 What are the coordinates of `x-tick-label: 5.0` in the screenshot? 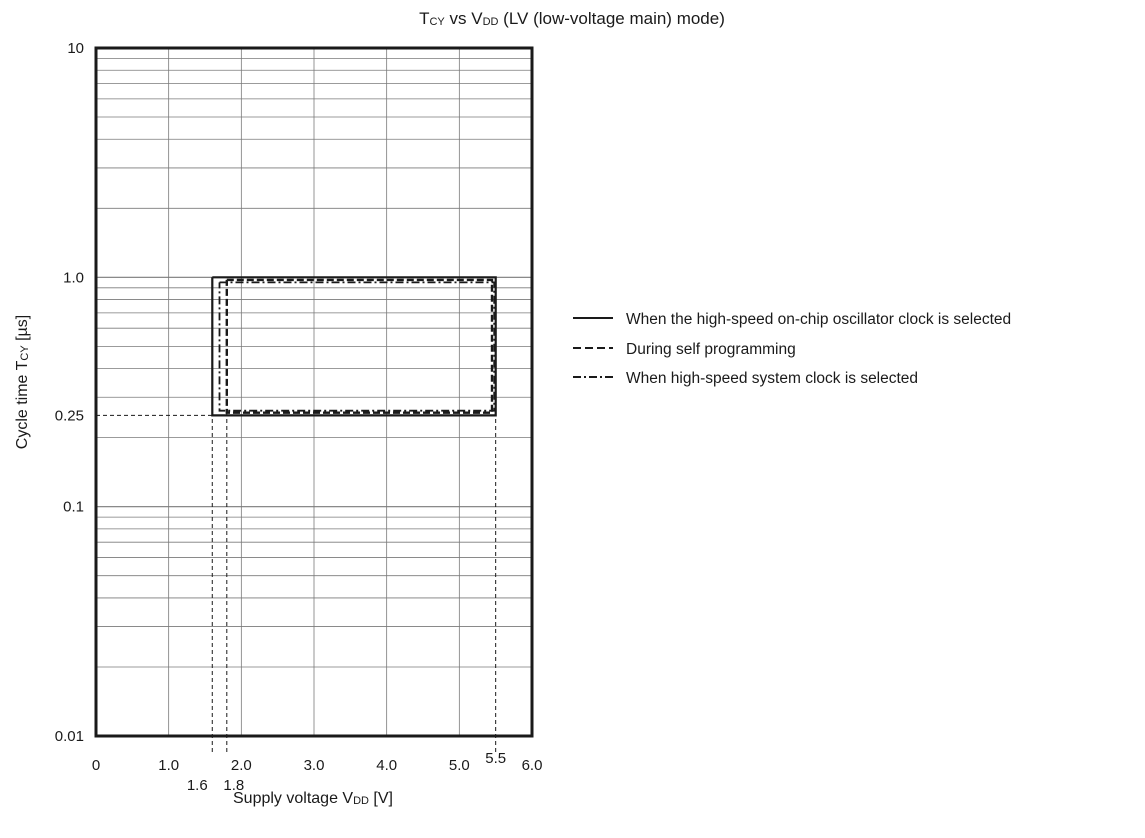 It's located at (459, 765).